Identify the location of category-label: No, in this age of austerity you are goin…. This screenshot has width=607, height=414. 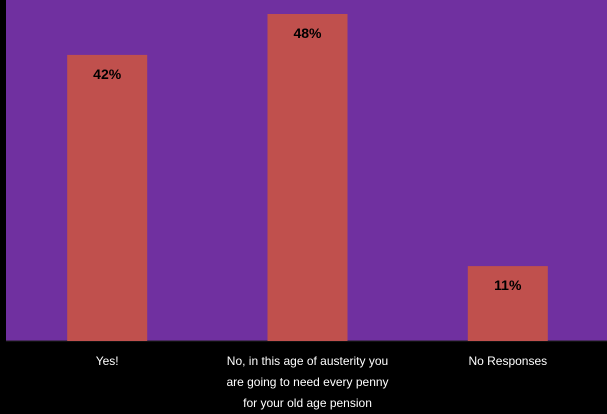
(307, 382).